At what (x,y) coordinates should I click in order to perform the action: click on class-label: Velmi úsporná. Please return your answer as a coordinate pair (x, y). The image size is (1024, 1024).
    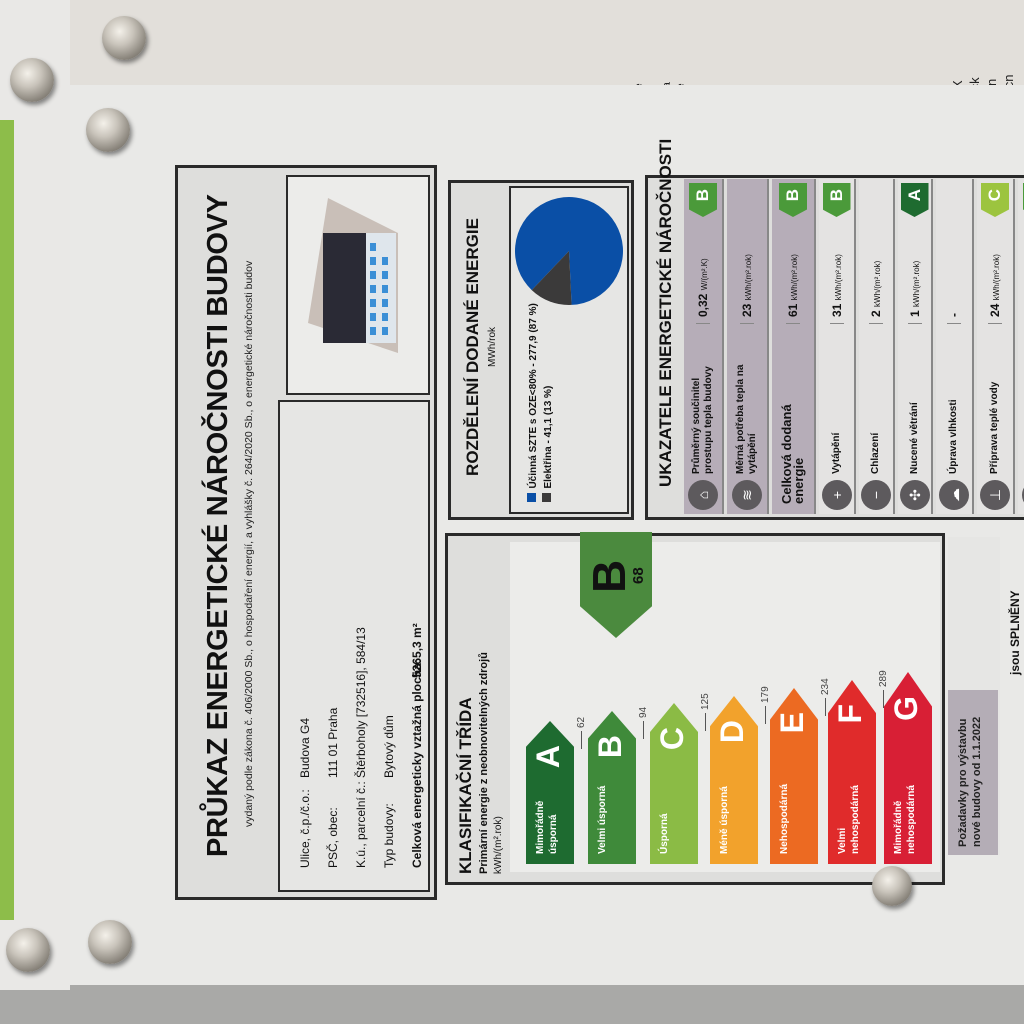
    Looking at the image, I should click on (602, 819).